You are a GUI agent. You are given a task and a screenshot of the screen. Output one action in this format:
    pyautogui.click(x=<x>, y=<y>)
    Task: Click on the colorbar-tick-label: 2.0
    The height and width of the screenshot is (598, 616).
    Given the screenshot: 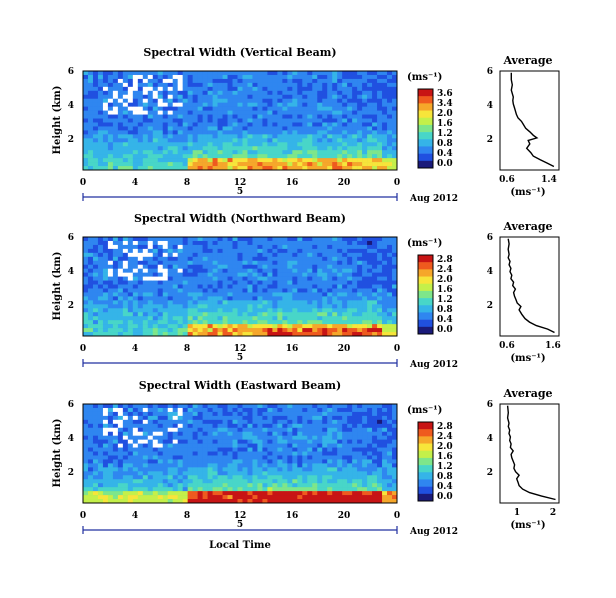 What is the action you would take?
    pyautogui.click(x=445, y=114)
    